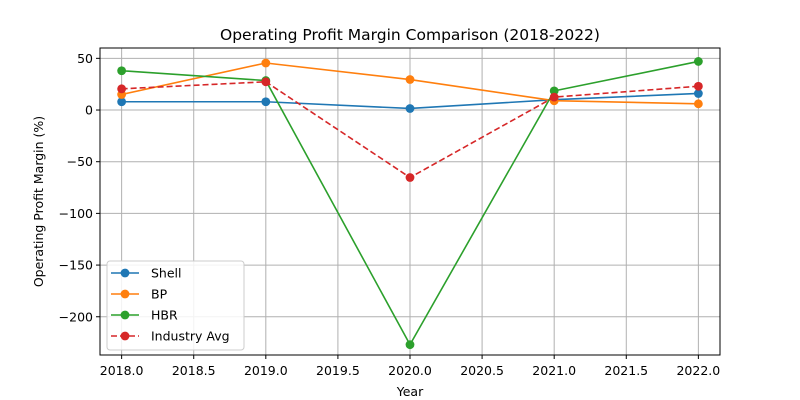 The width and height of the screenshot is (800, 400). Describe the element at coordinates (159, 294) in the screenshot. I see `legend-label-bp: BP` at that location.